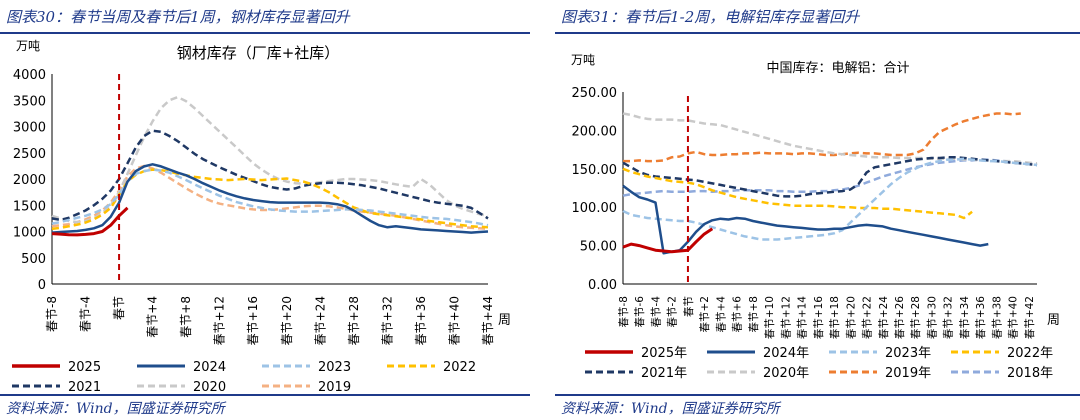 Image resolution: width=1080 pixels, height=420 pixels. I want to click on legend-label-2025: 2025, so click(84, 367).